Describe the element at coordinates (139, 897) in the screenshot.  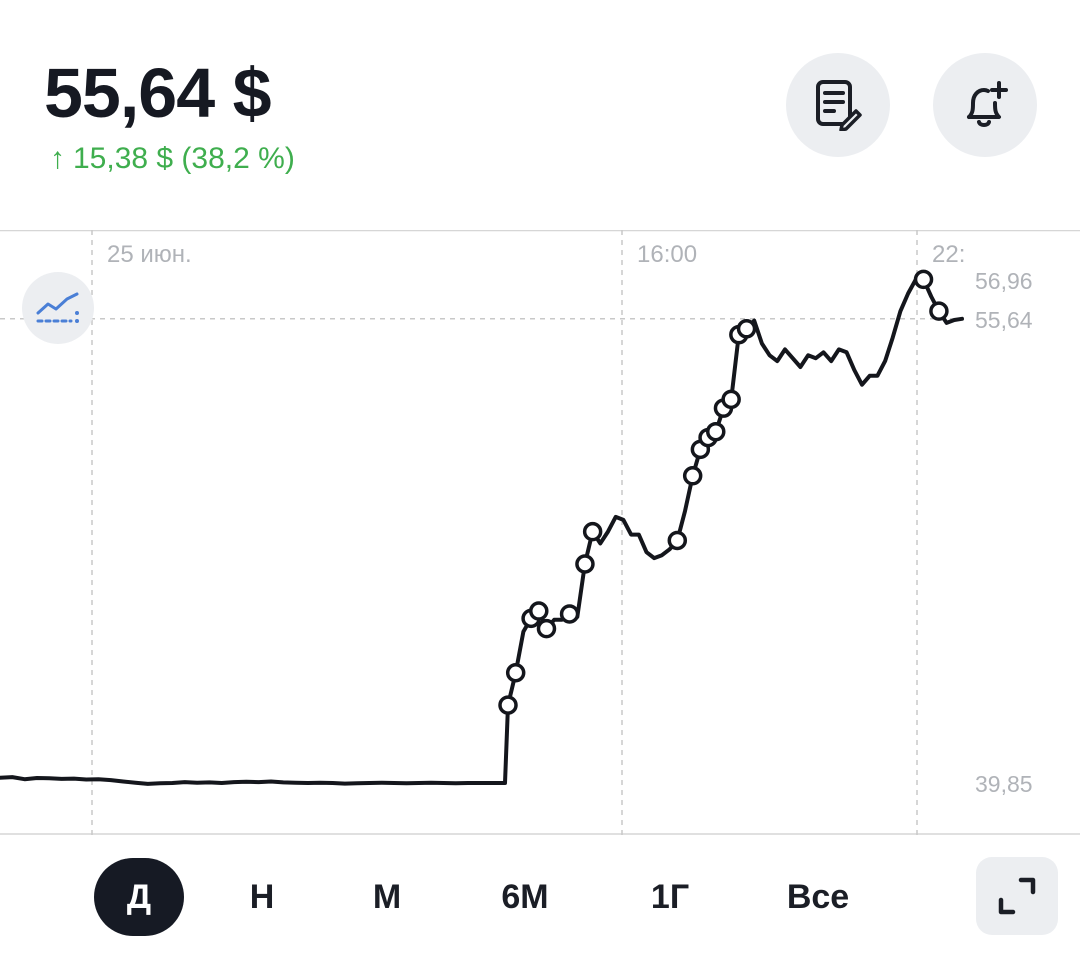
I see `period-day: Д` at that location.